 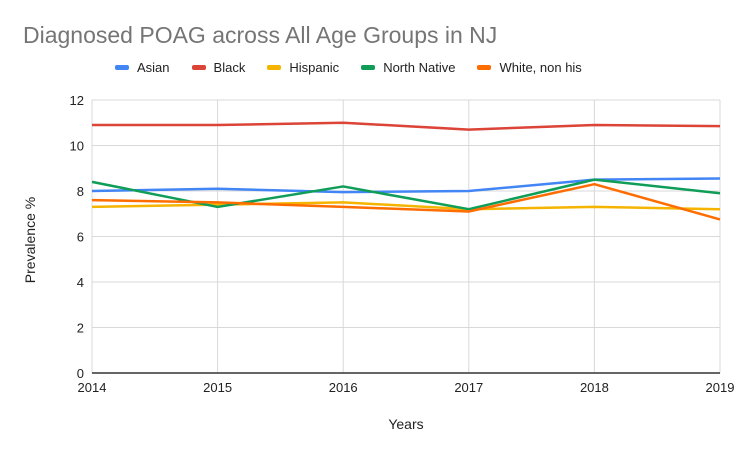 What do you see at coordinates (80, 282) in the screenshot?
I see `y-tick-label: 4` at bounding box center [80, 282].